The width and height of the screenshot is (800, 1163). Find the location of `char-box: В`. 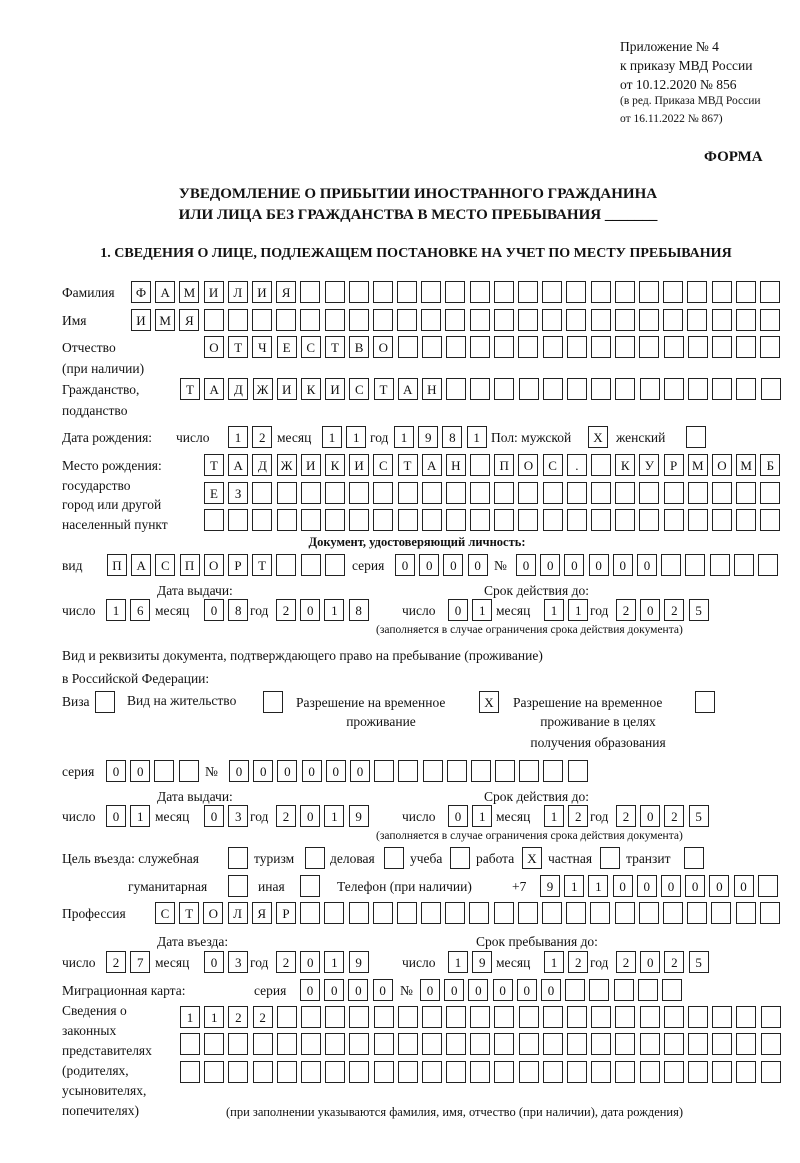

char-box: В is located at coordinates (359, 347).